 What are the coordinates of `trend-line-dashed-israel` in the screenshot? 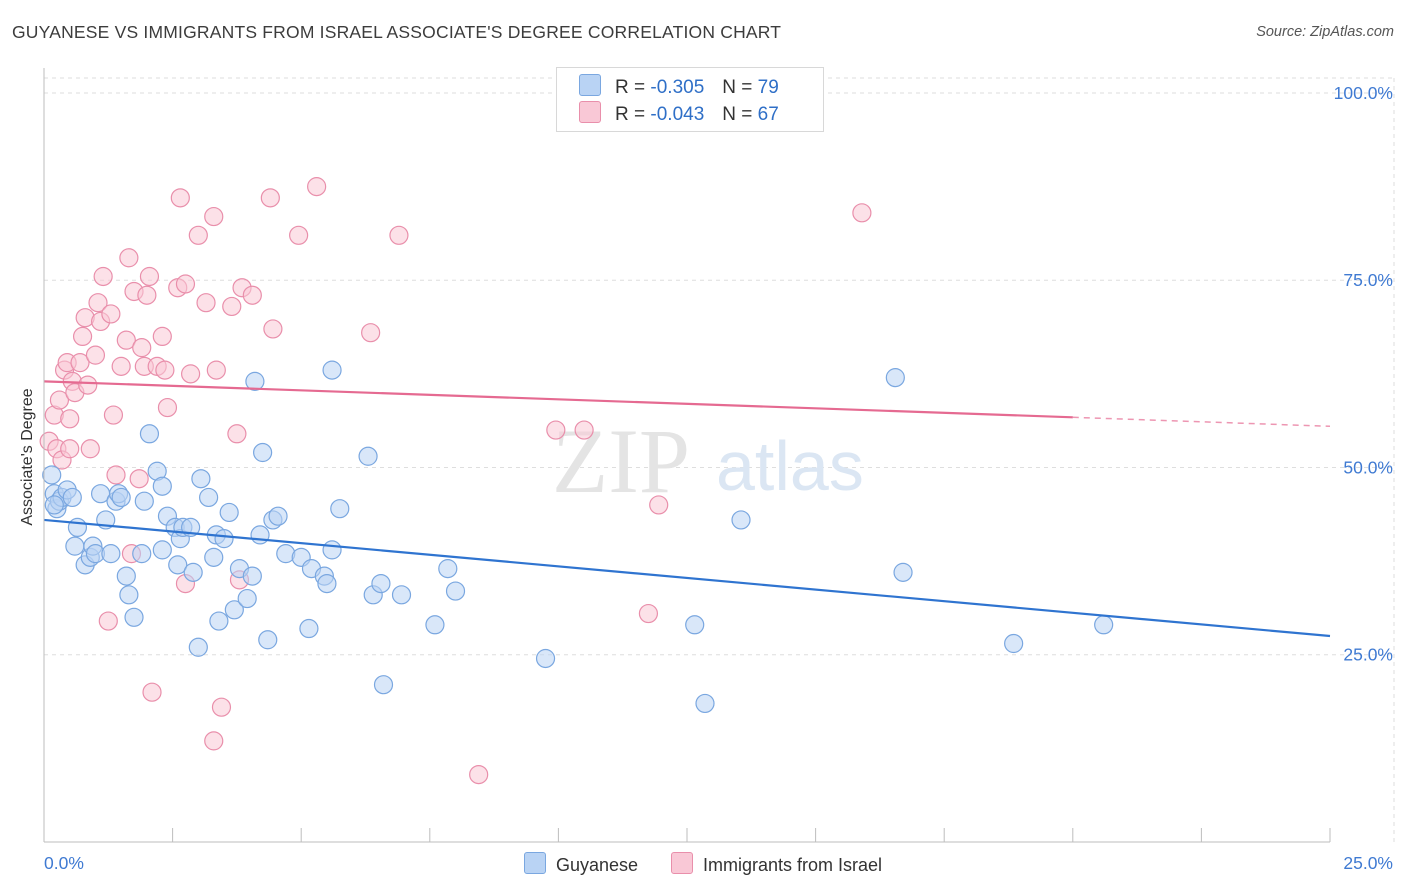 It's located at (1201, 422).